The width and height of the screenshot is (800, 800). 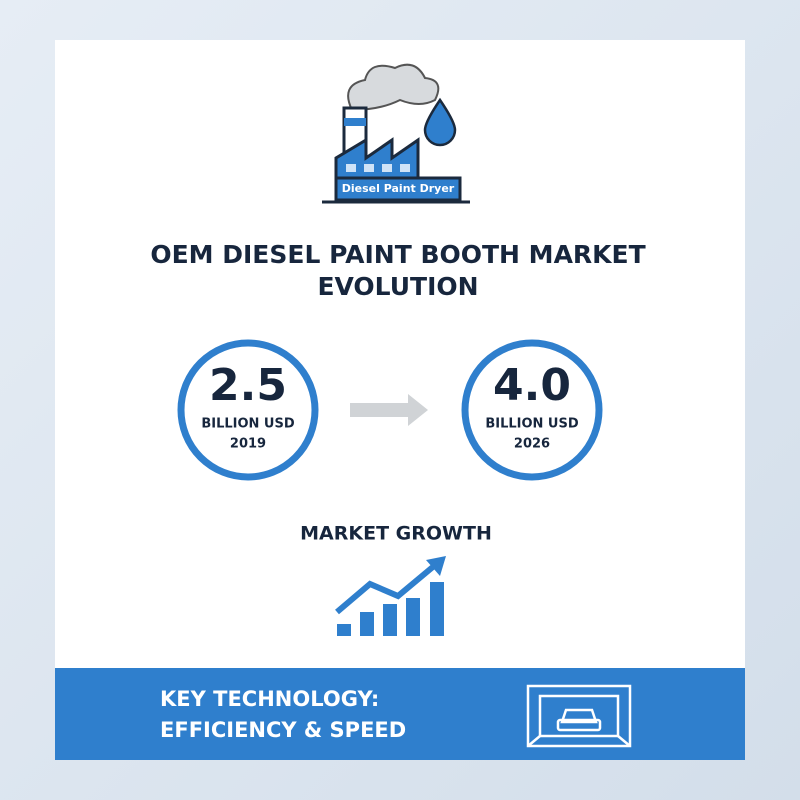 I want to click on footer-text: KEY TECHNOLOGY:, so click(x=269, y=699).